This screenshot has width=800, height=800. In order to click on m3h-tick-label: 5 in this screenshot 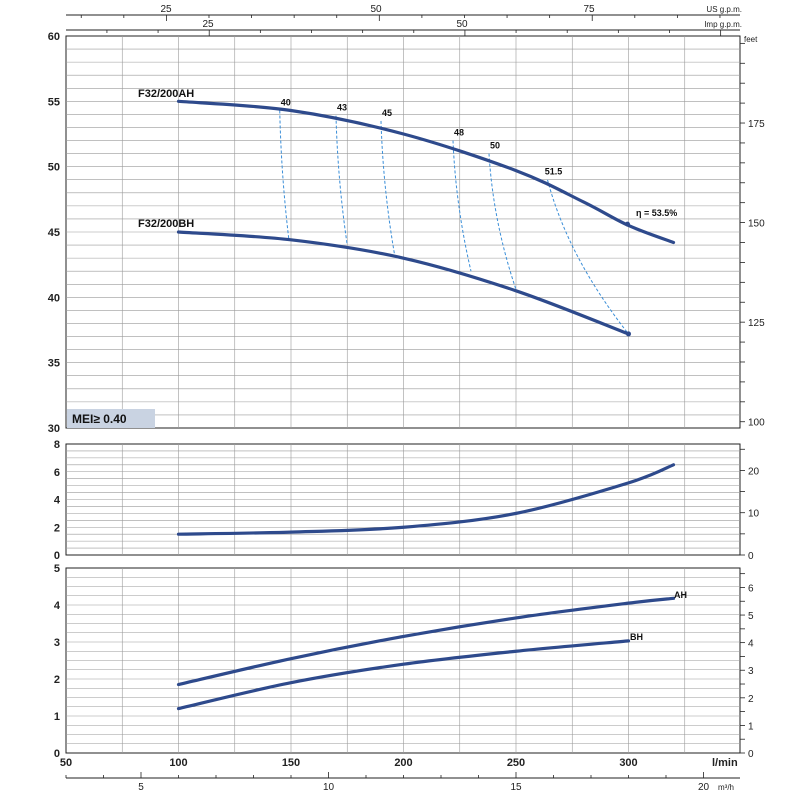, I will do `click(141, 787)`.